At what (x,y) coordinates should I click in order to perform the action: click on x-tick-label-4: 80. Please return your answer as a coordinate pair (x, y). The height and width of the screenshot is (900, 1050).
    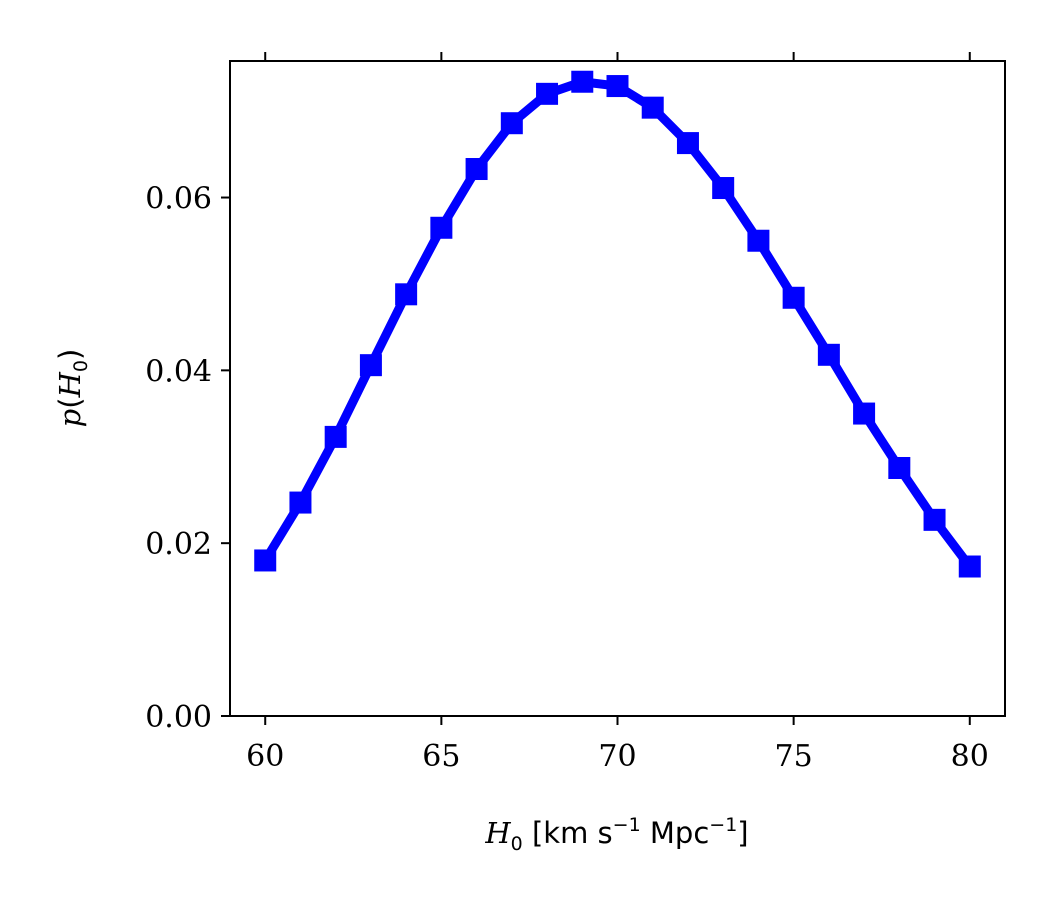
    Looking at the image, I should click on (970, 756).